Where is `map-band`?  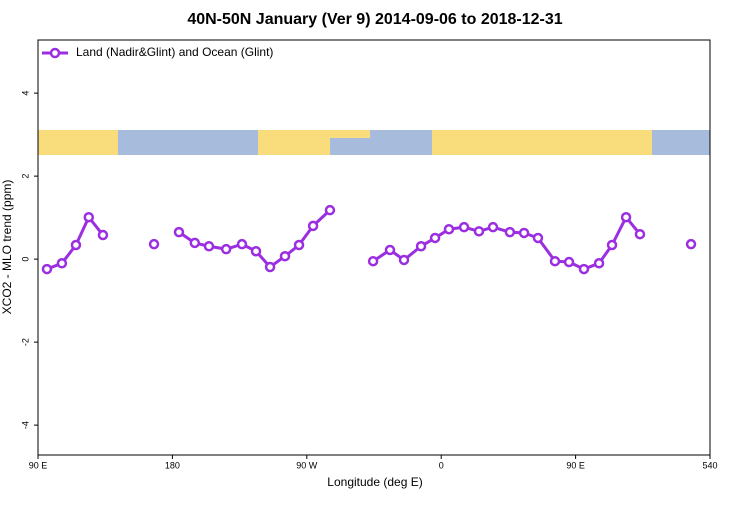
map-band is located at coordinates (374, 142).